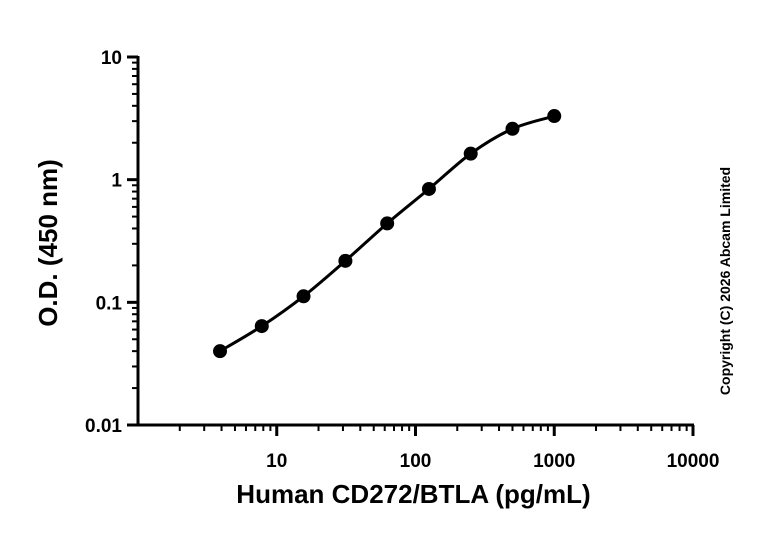  I want to click on y-tick-label: 0.01, so click(103, 426).